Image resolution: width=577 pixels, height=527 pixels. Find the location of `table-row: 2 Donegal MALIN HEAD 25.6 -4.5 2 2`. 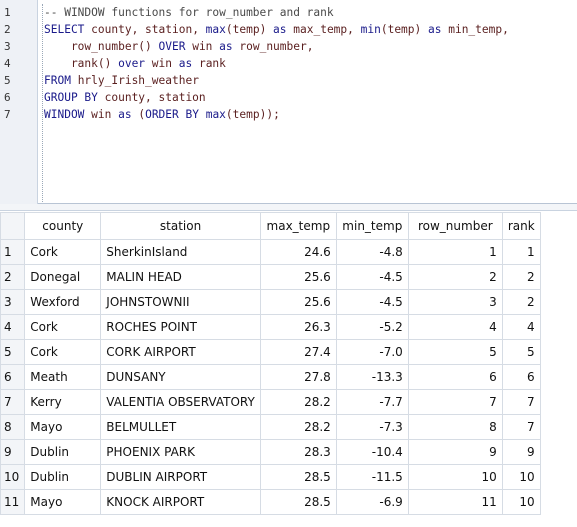

table-row: 2 Donegal MALIN HEAD 25.6 -4.5 2 2 is located at coordinates (270, 277).